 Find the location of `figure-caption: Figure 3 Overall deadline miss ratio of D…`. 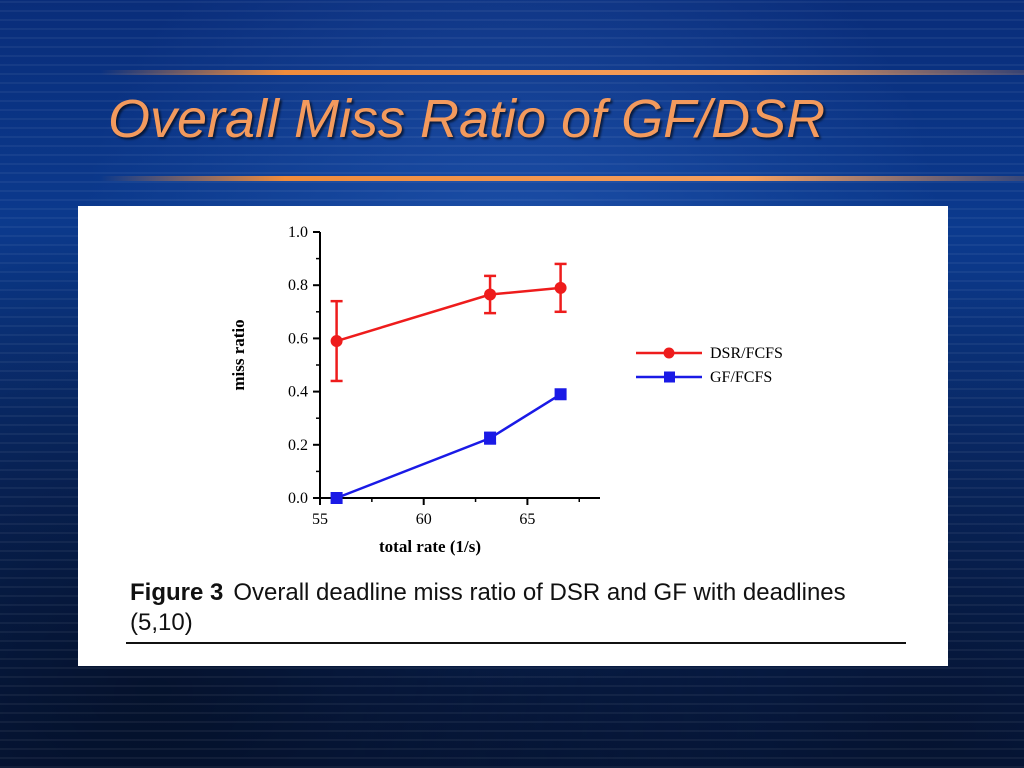

figure-caption: Figure 3 Overall deadline miss ratio of D… is located at coordinates (510, 608).